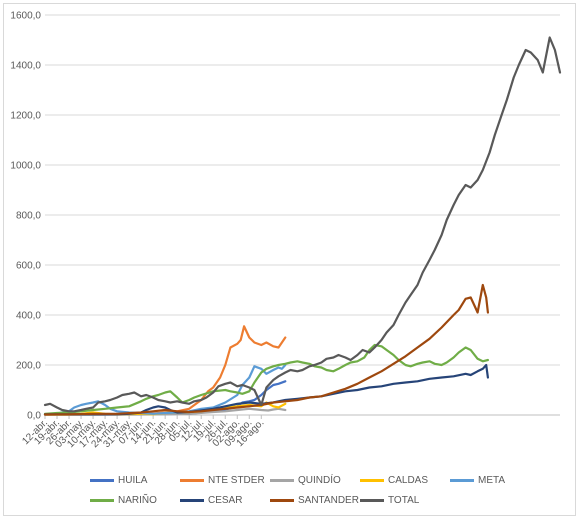 Image resolution: width=581 pixels, height=522 pixels. What do you see at coordinates (165, 389) in the screenshot?
I see `series-line-meta` at bounding box center [165, 389].